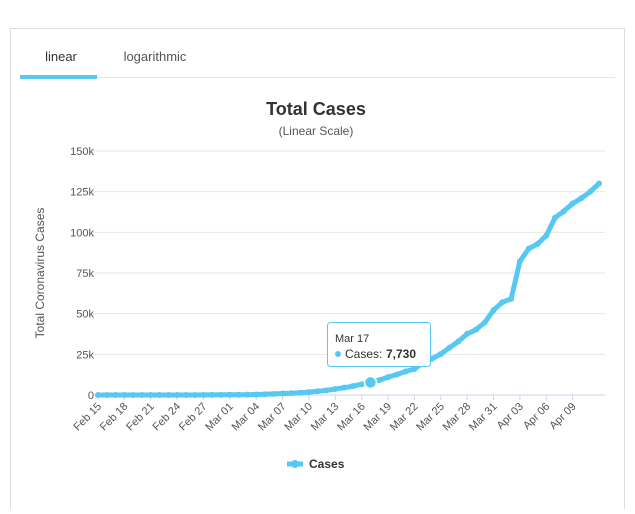  What do you see at coordinates (295, 464) in the screenshot?
I see `legend-symbol-dot` at bounding box center [295, 464].